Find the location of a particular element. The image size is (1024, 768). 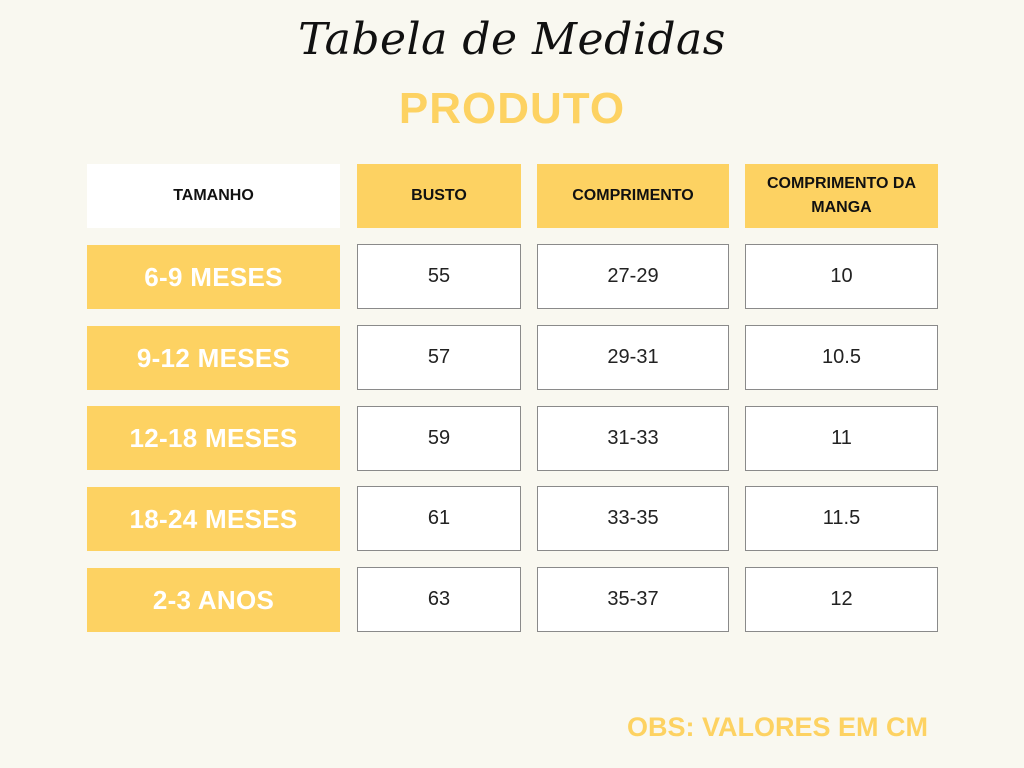

page-subtitle: PRODUTO is located at coordinates (512, 108).